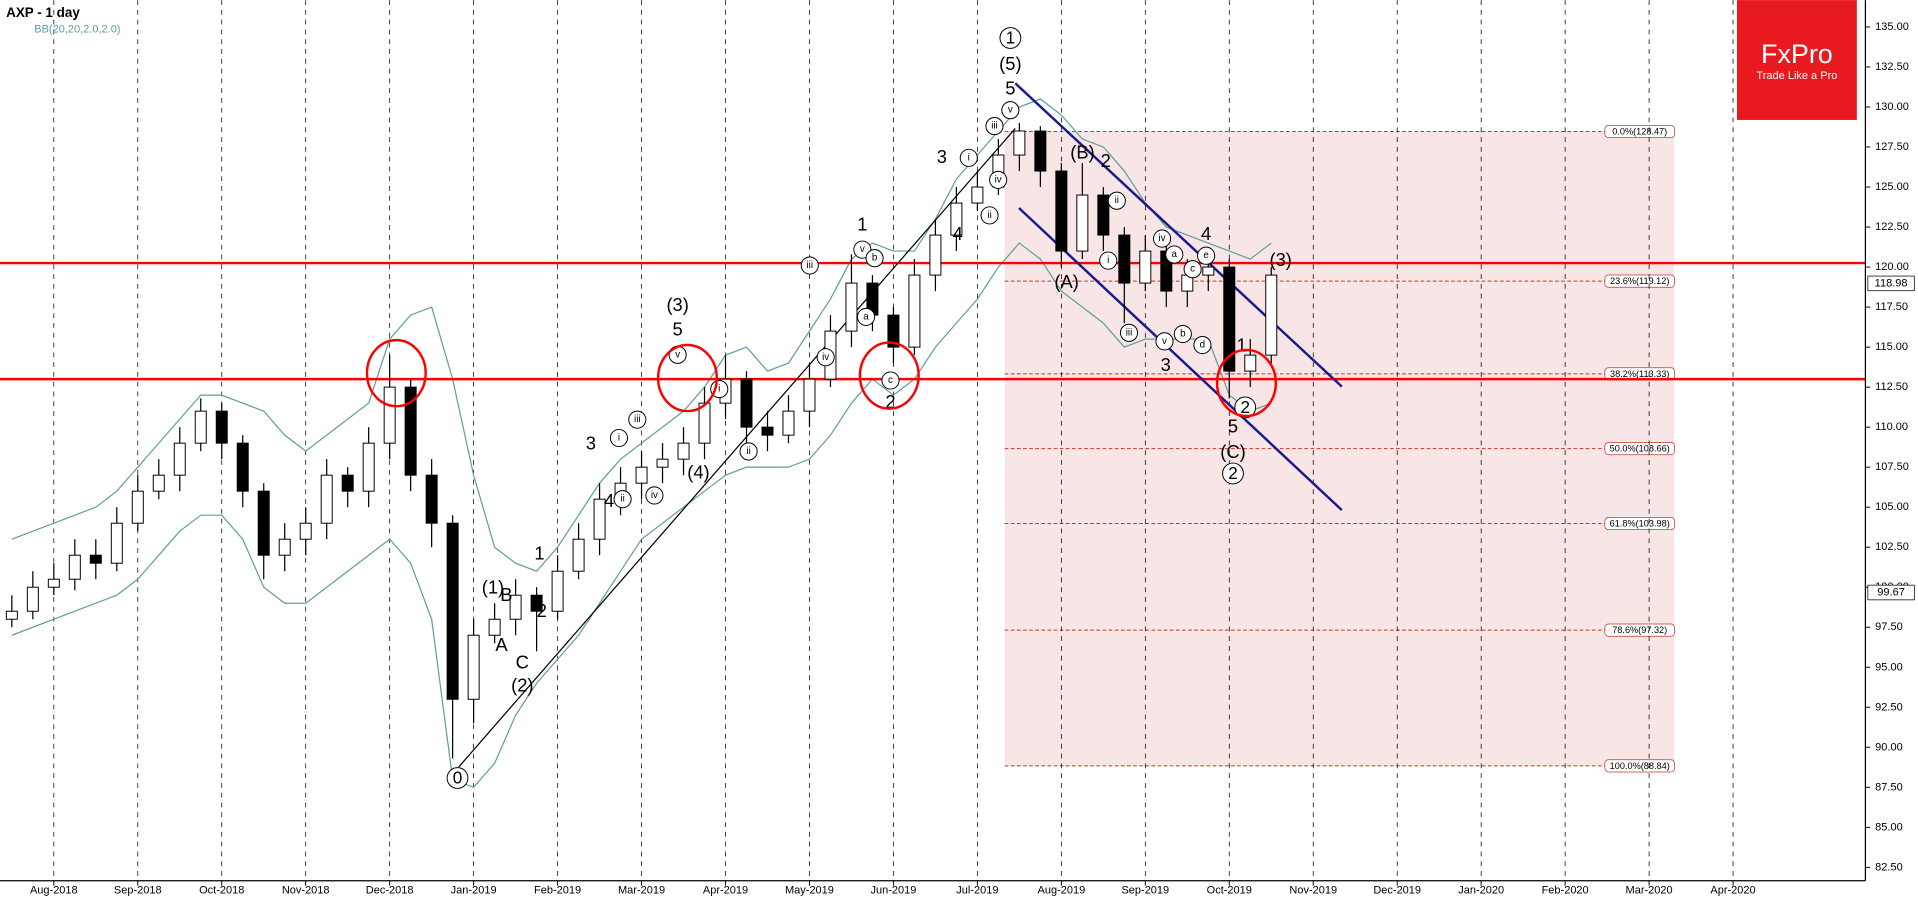 Image resolution: width=1918 pixels, height=898 pixels. I want to click on y-tick-label: 120.00, so click(1892, 267).